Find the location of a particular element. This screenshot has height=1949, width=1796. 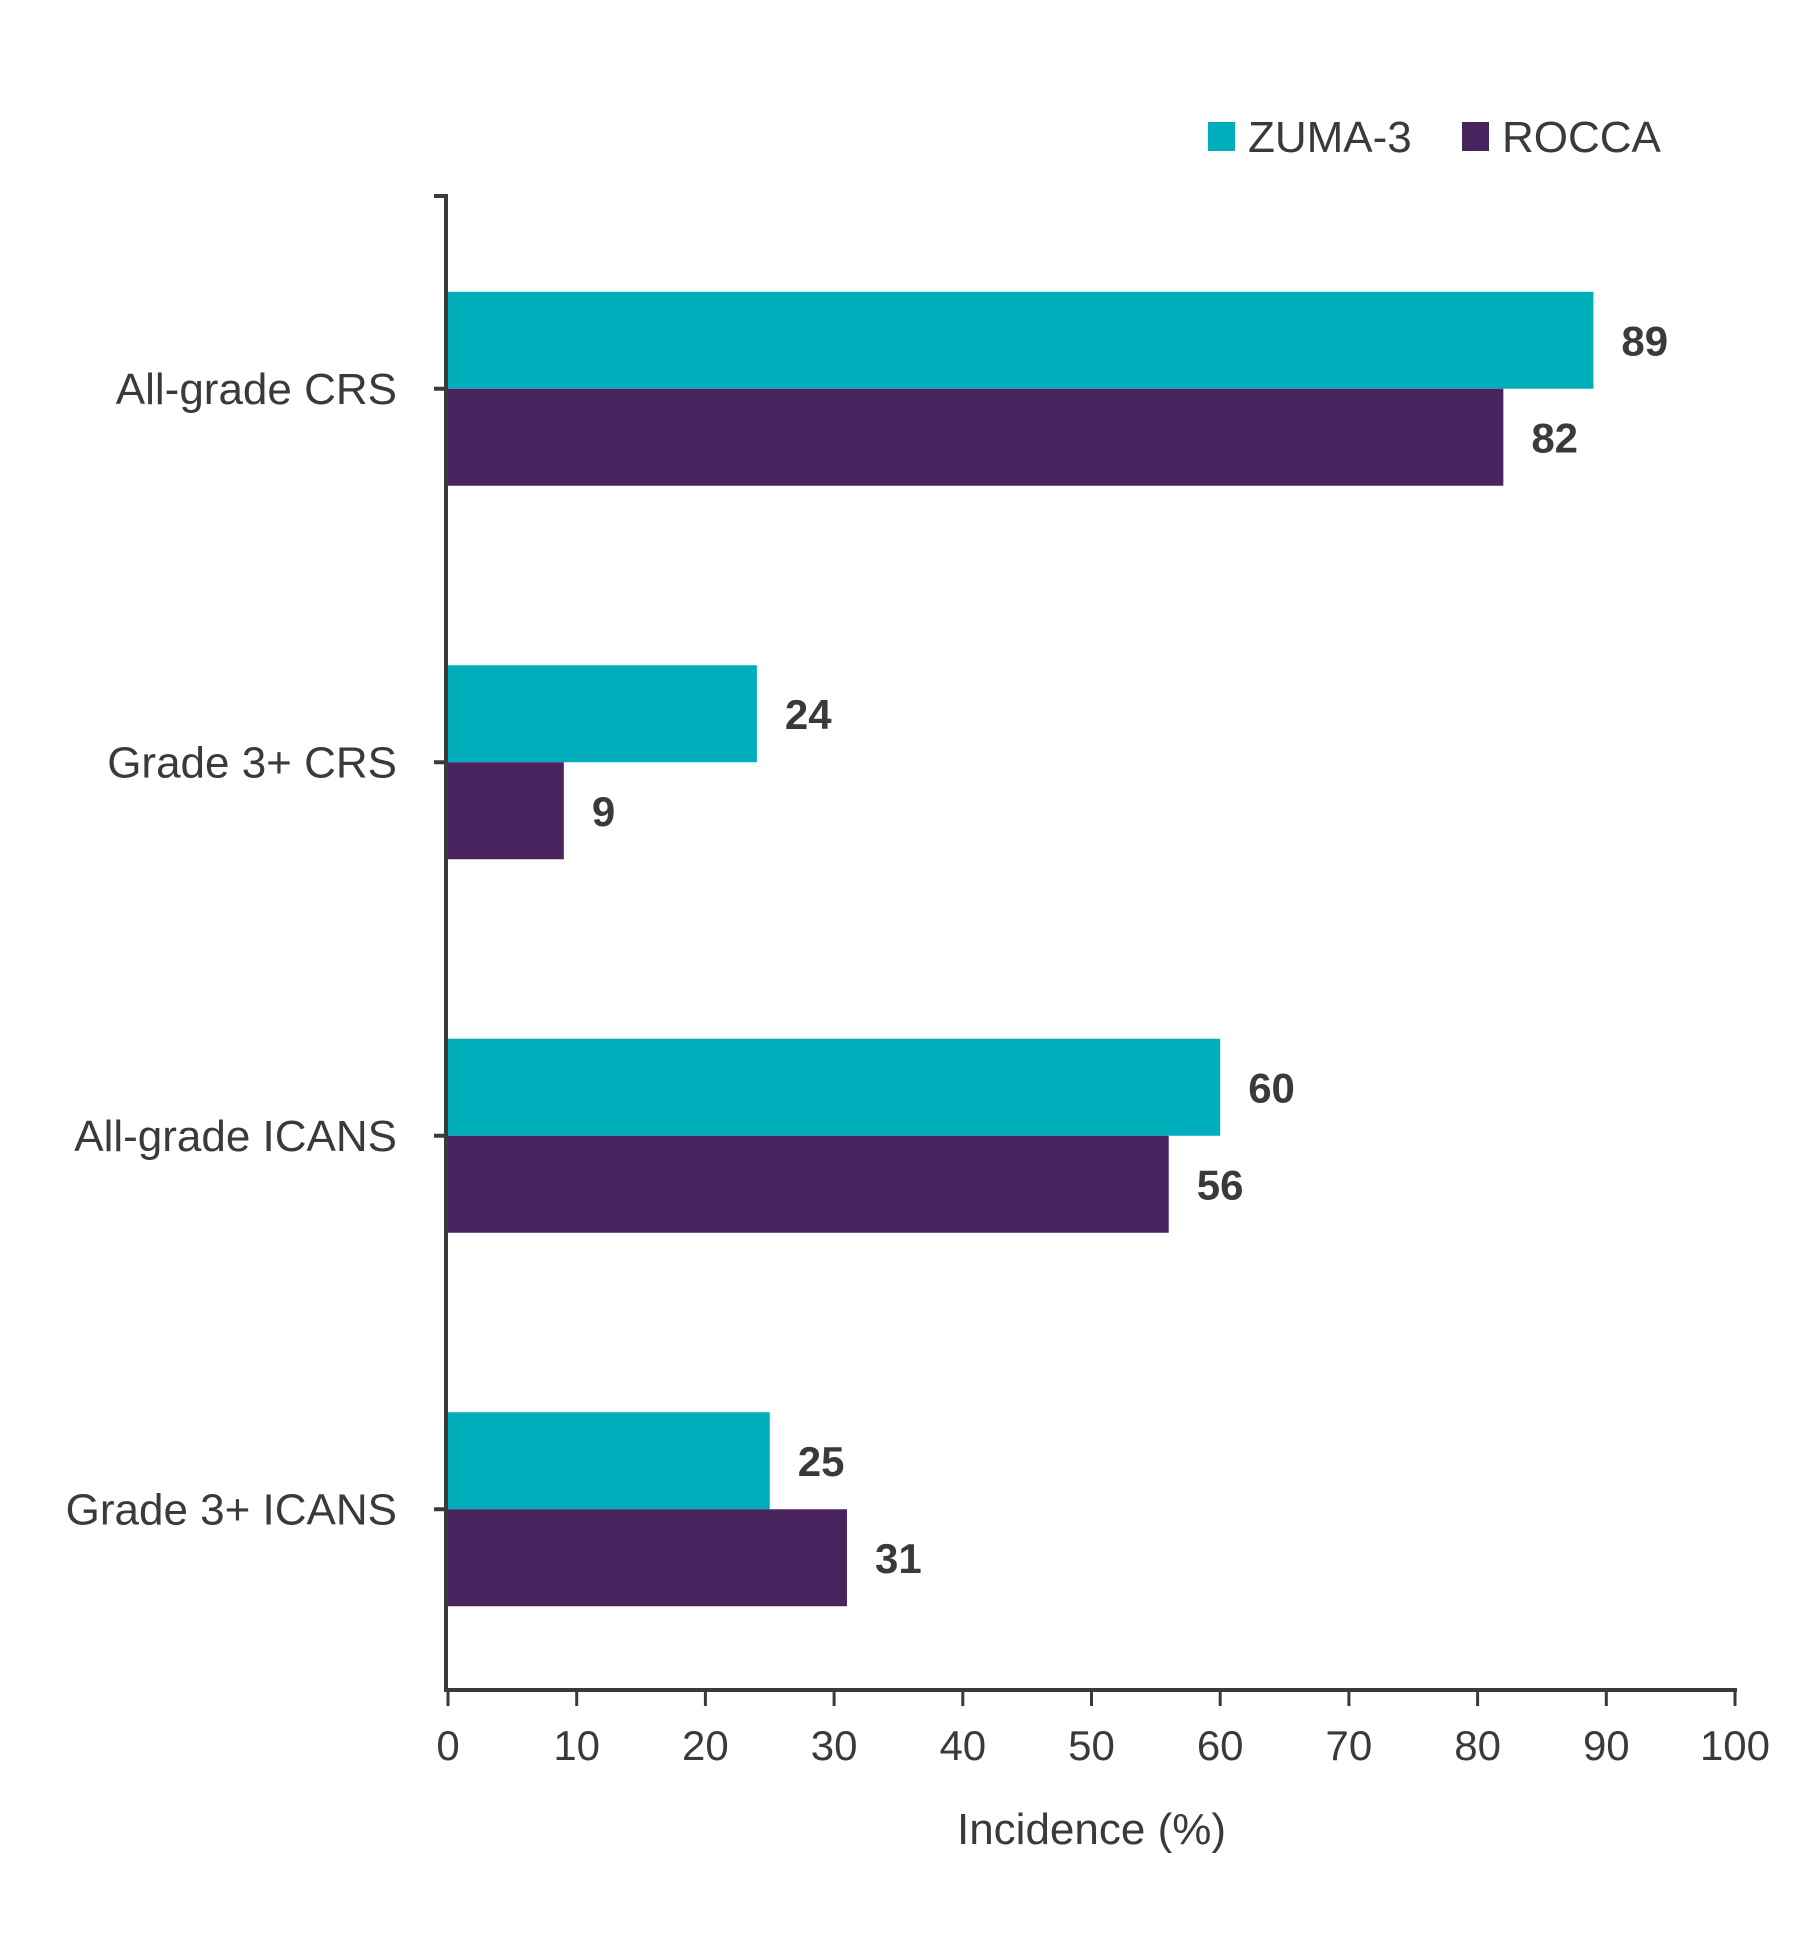

x-tick-label: 0 is located at coordinates (447, 1745).